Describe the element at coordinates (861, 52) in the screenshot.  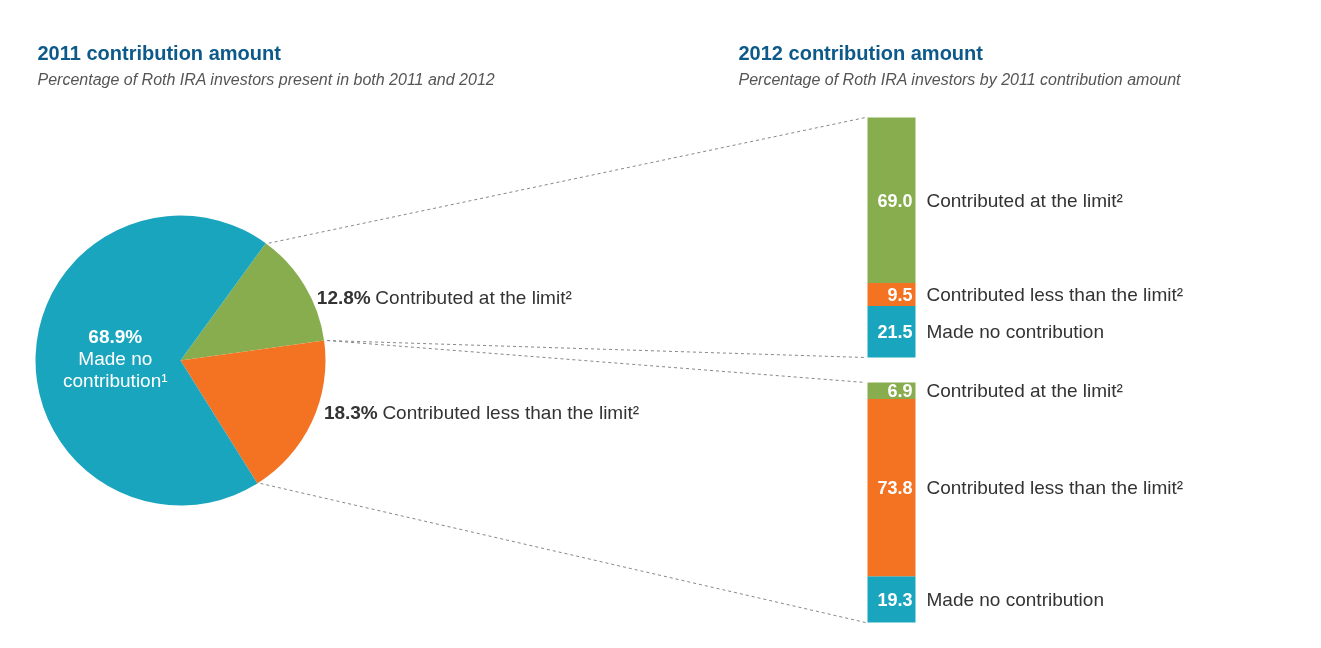
I see `chart-title: 2012 contribution amount` at that location.